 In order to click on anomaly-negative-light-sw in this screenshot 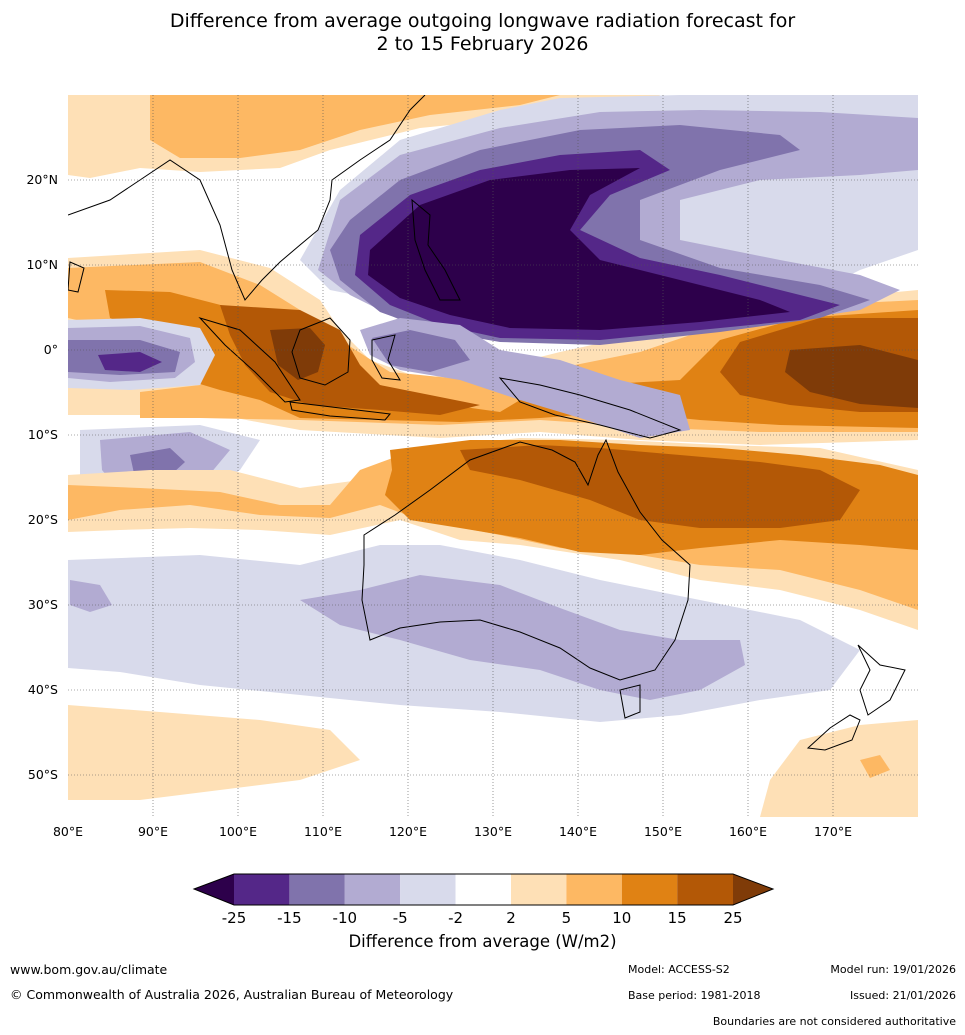, I will do `click(91, 596)`.